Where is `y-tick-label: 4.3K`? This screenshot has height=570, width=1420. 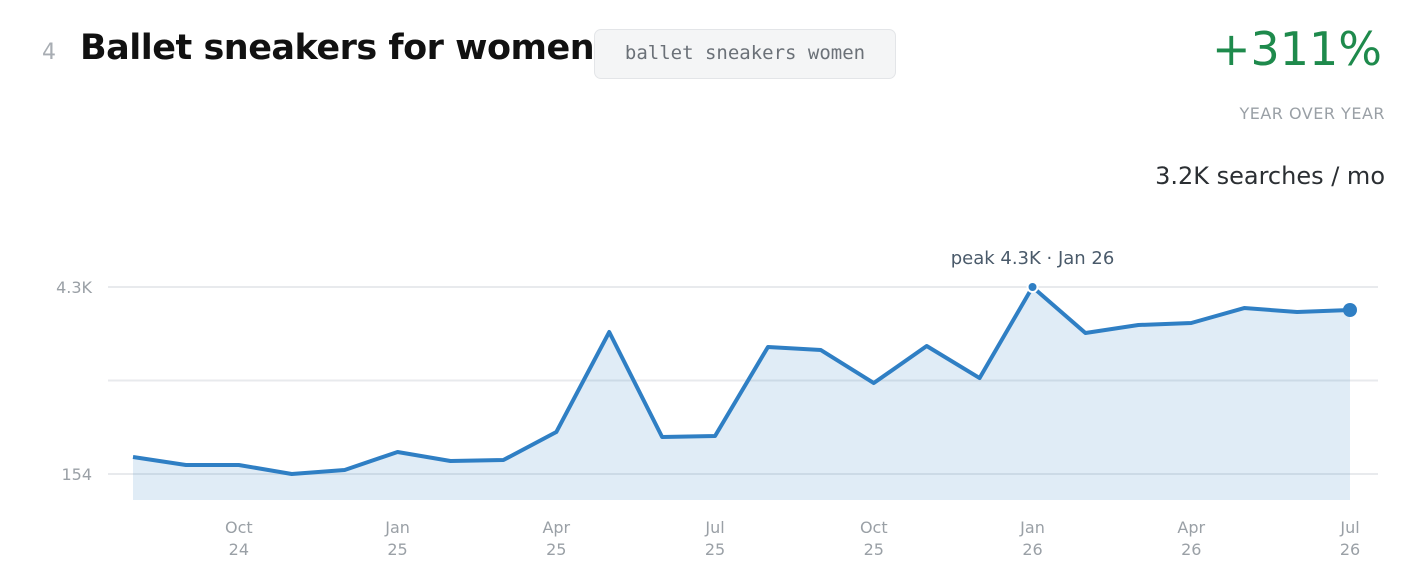
y-tick-label: 4.3K is located at coordinates (74, 287).